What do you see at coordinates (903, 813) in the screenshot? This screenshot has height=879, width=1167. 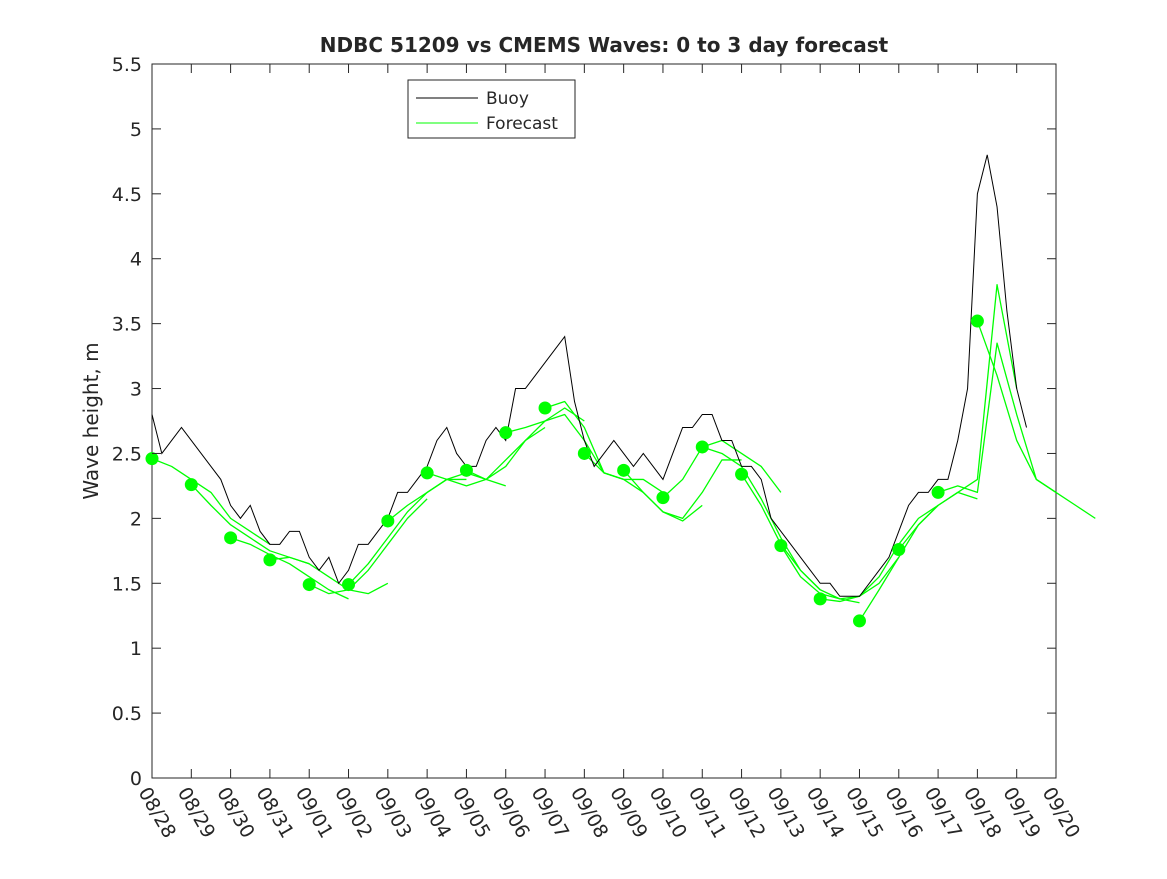 I see `x-tick-label: 09/16` at bounding box center [903, 813].